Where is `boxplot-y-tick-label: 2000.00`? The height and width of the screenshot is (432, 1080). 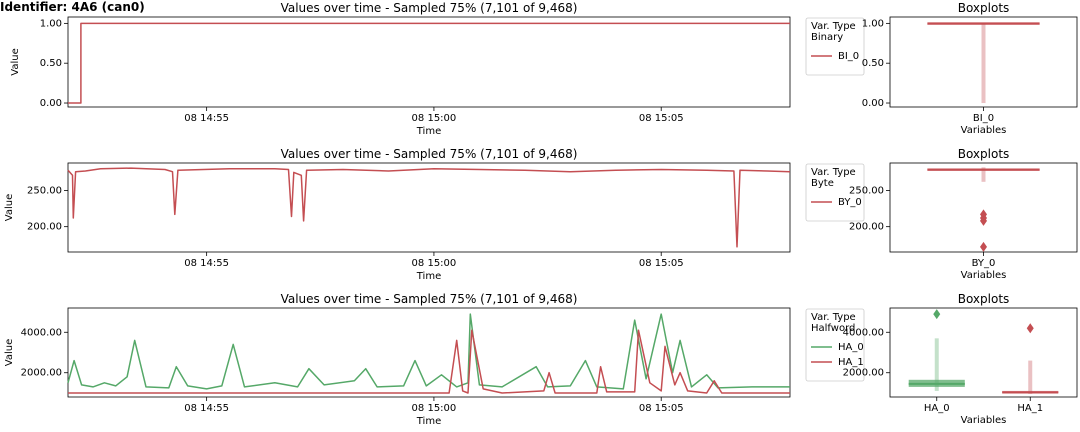 boxplot-y-tick-label: 2000.00 is located at coordinates (863, 373).